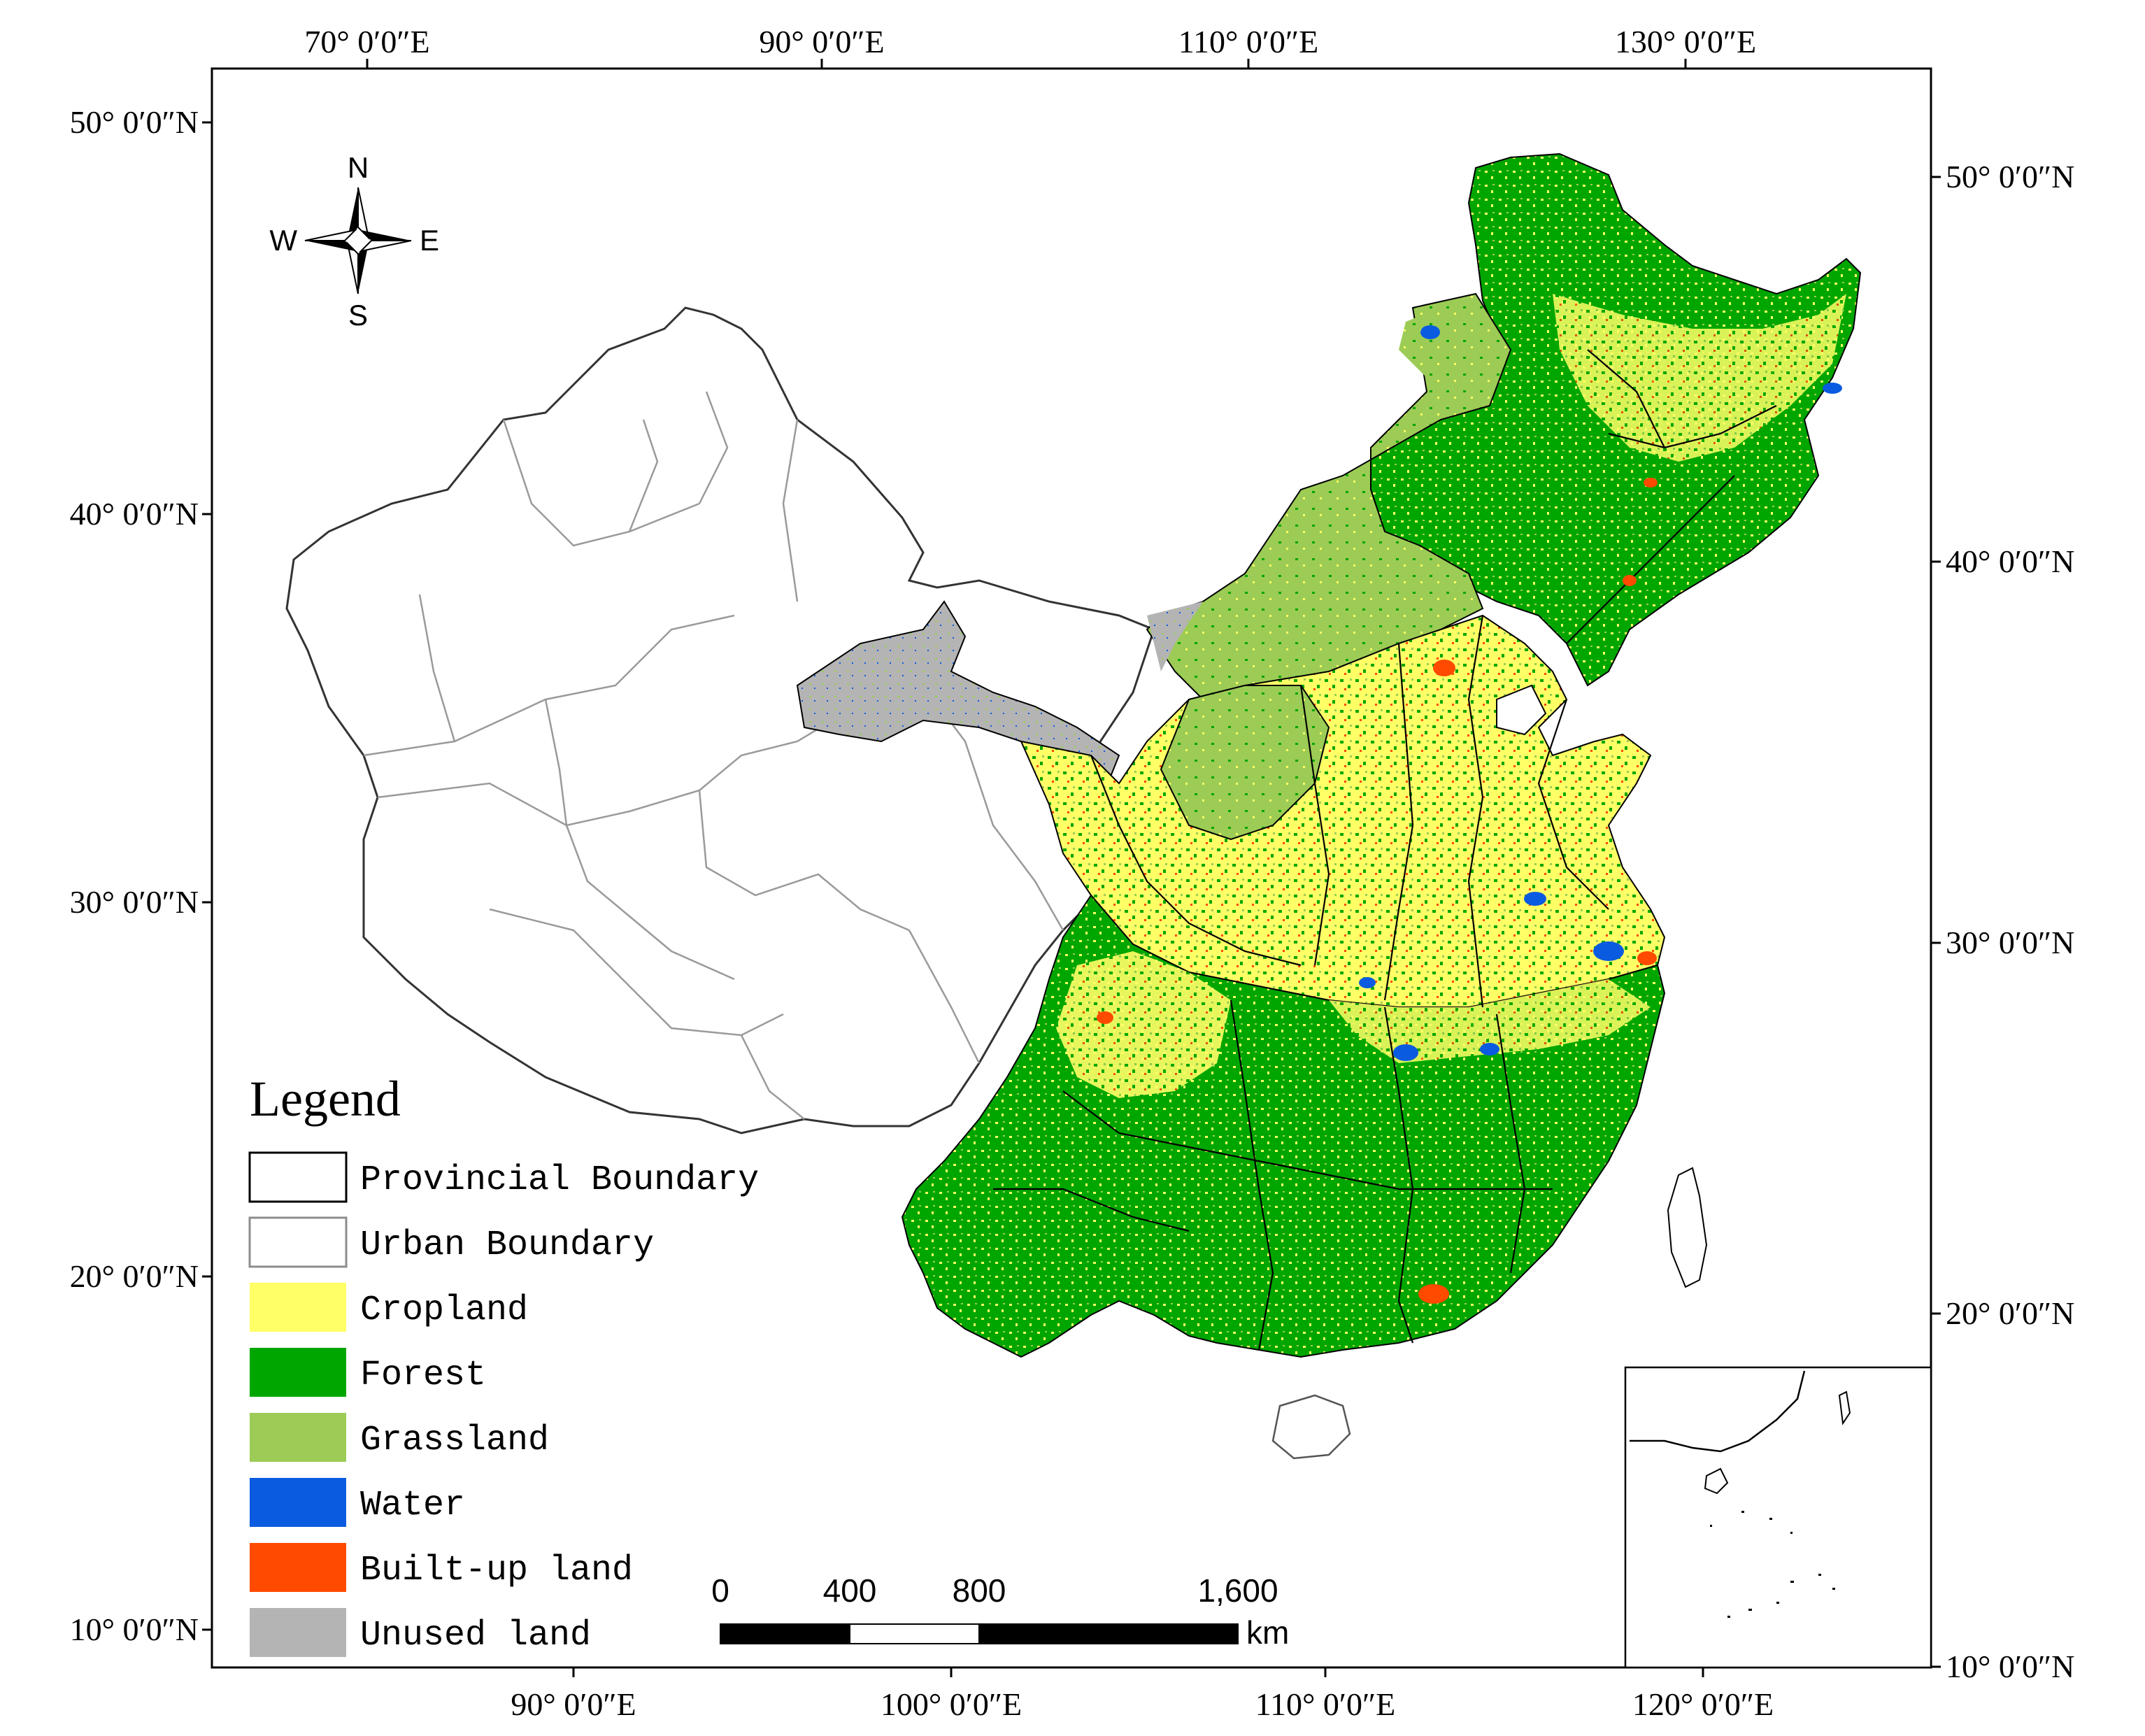  I want to click on bottom-lon-label: 90° 0′0″E, so click(573, 1704).